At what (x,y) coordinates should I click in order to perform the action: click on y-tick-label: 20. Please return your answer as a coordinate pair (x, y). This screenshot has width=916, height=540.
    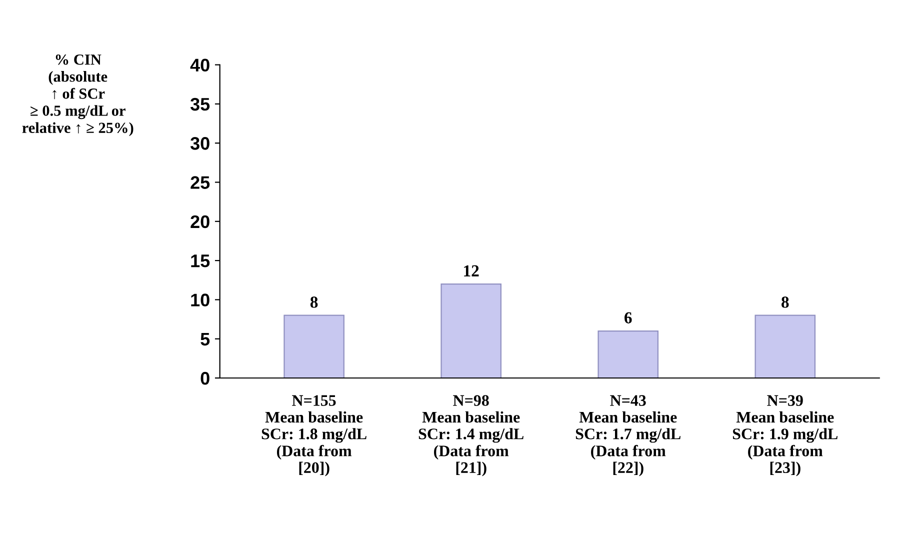
    Looking at the image, I should click on (200, 221).